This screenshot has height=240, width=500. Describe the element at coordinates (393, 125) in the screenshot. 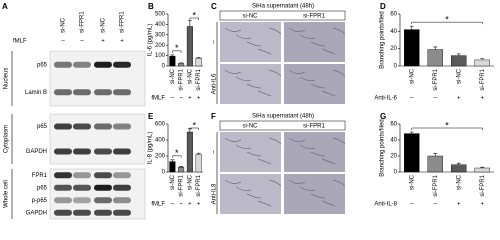

I see `y-tick-label: 60` at that location.